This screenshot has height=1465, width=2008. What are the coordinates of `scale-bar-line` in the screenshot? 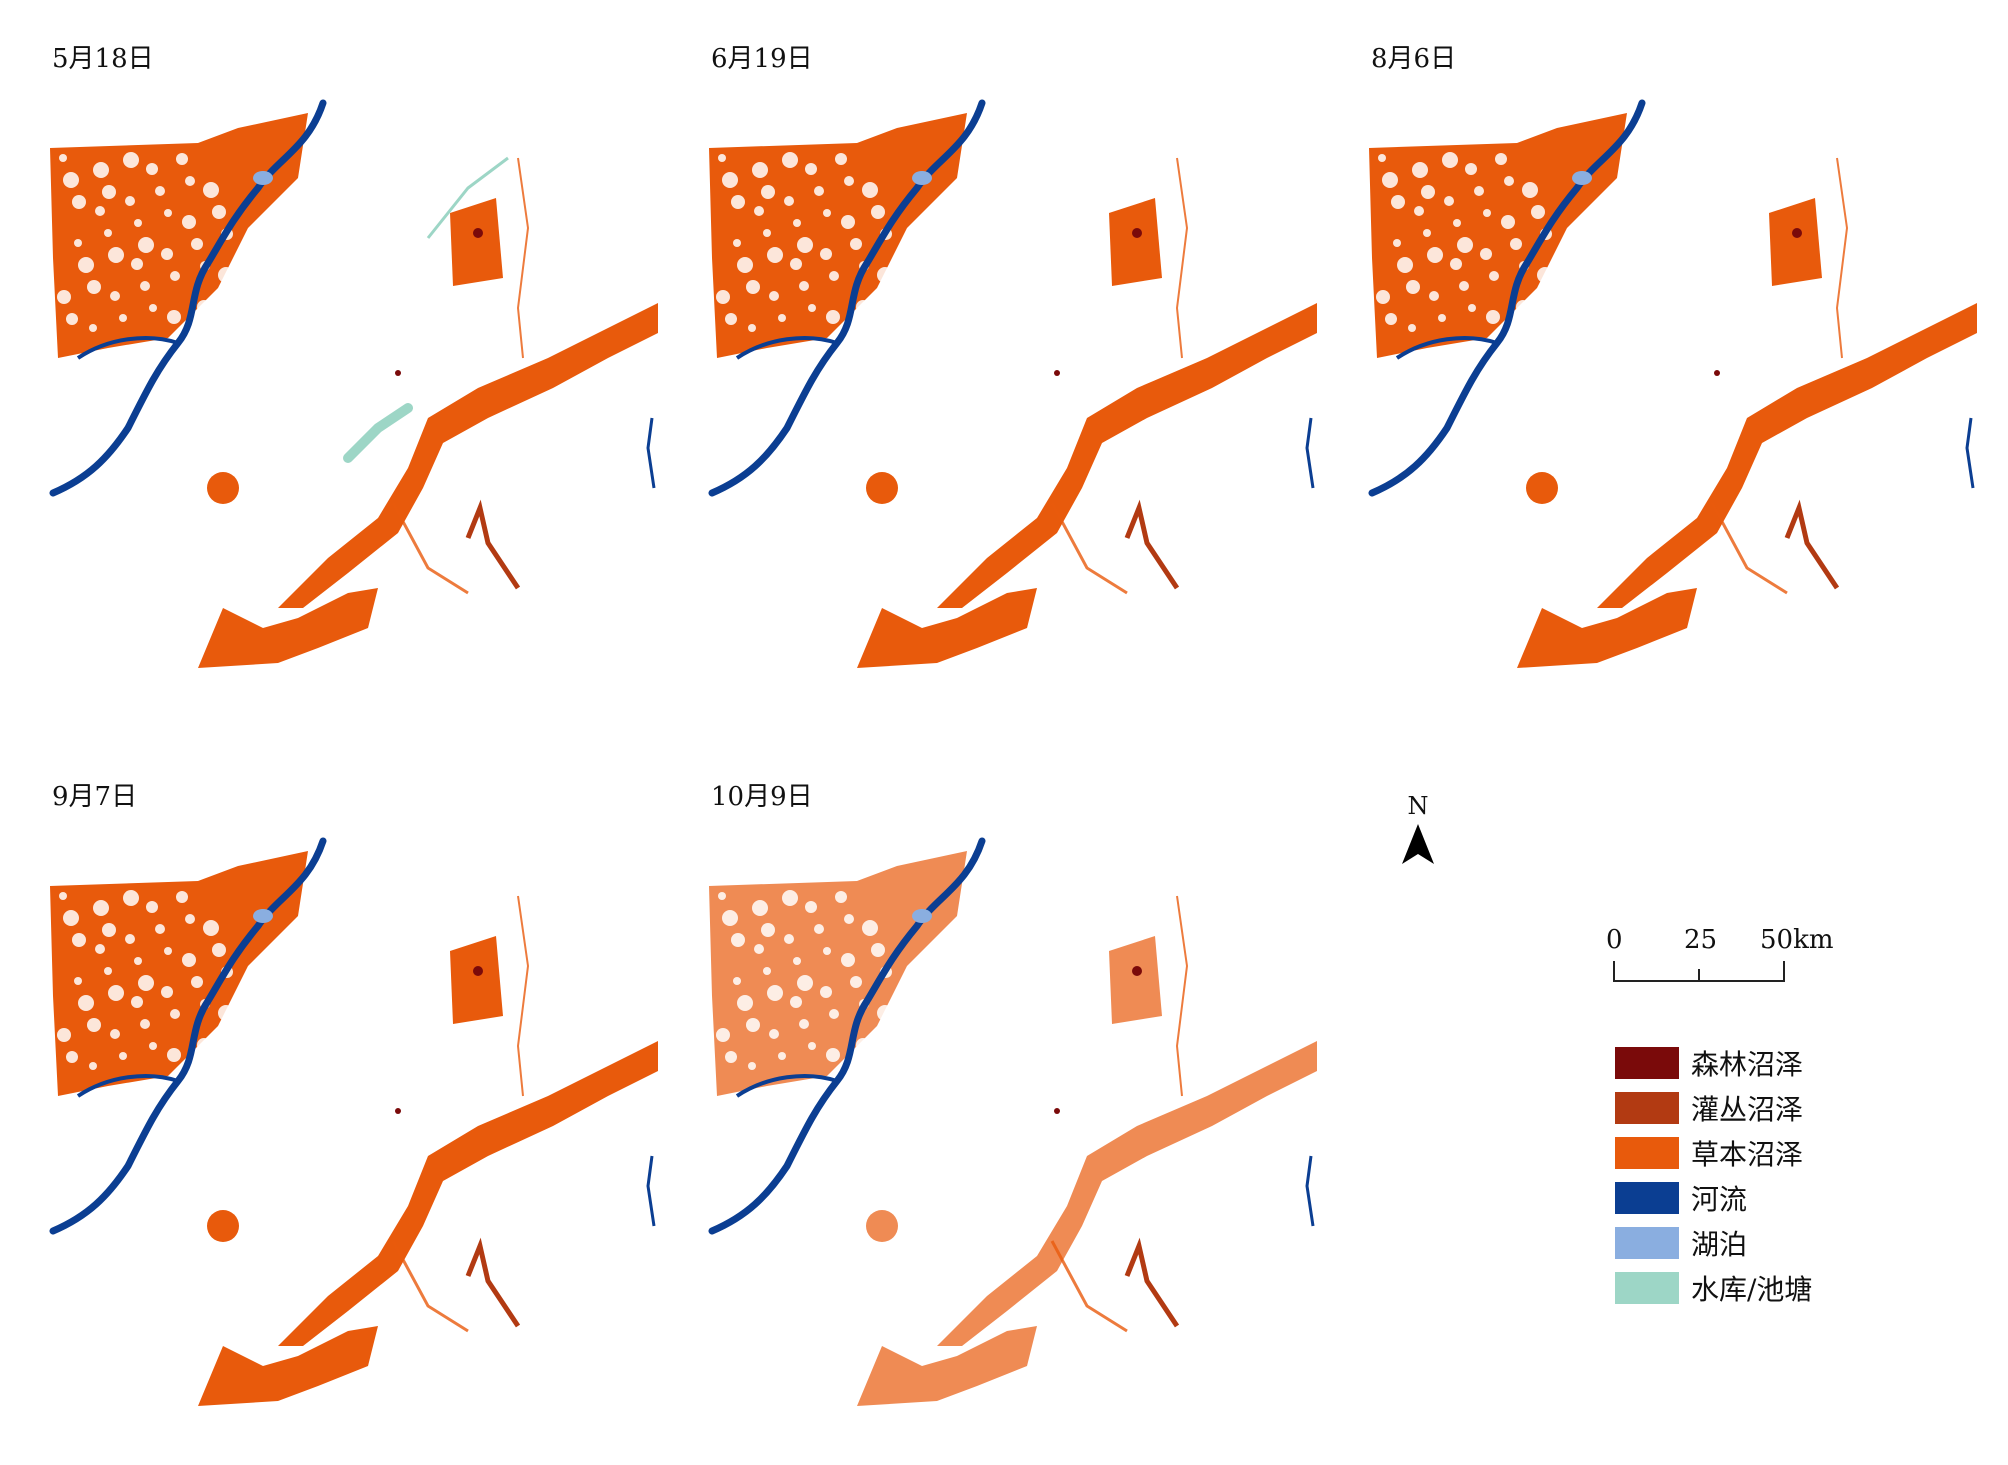 It's located at (1699, 971).